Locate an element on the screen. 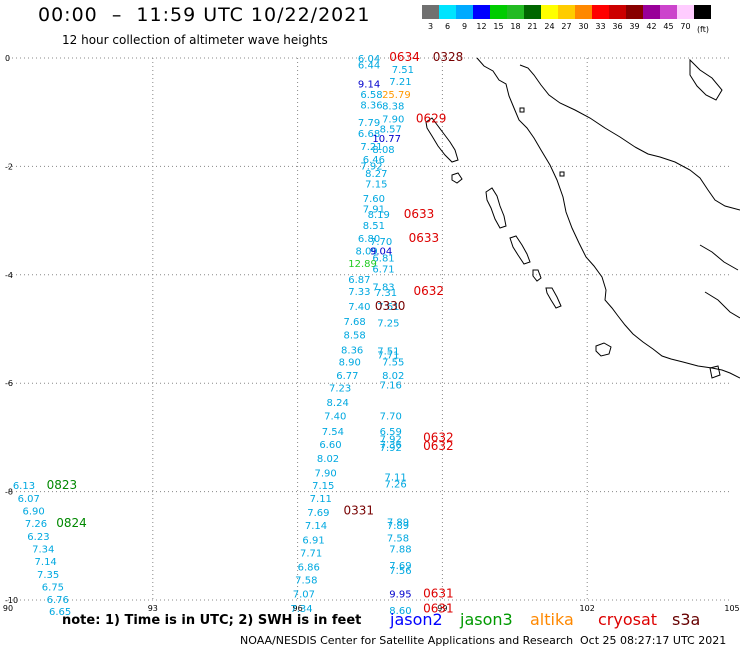  colorbar-cell: 3 is located at coordinates (430, 18).